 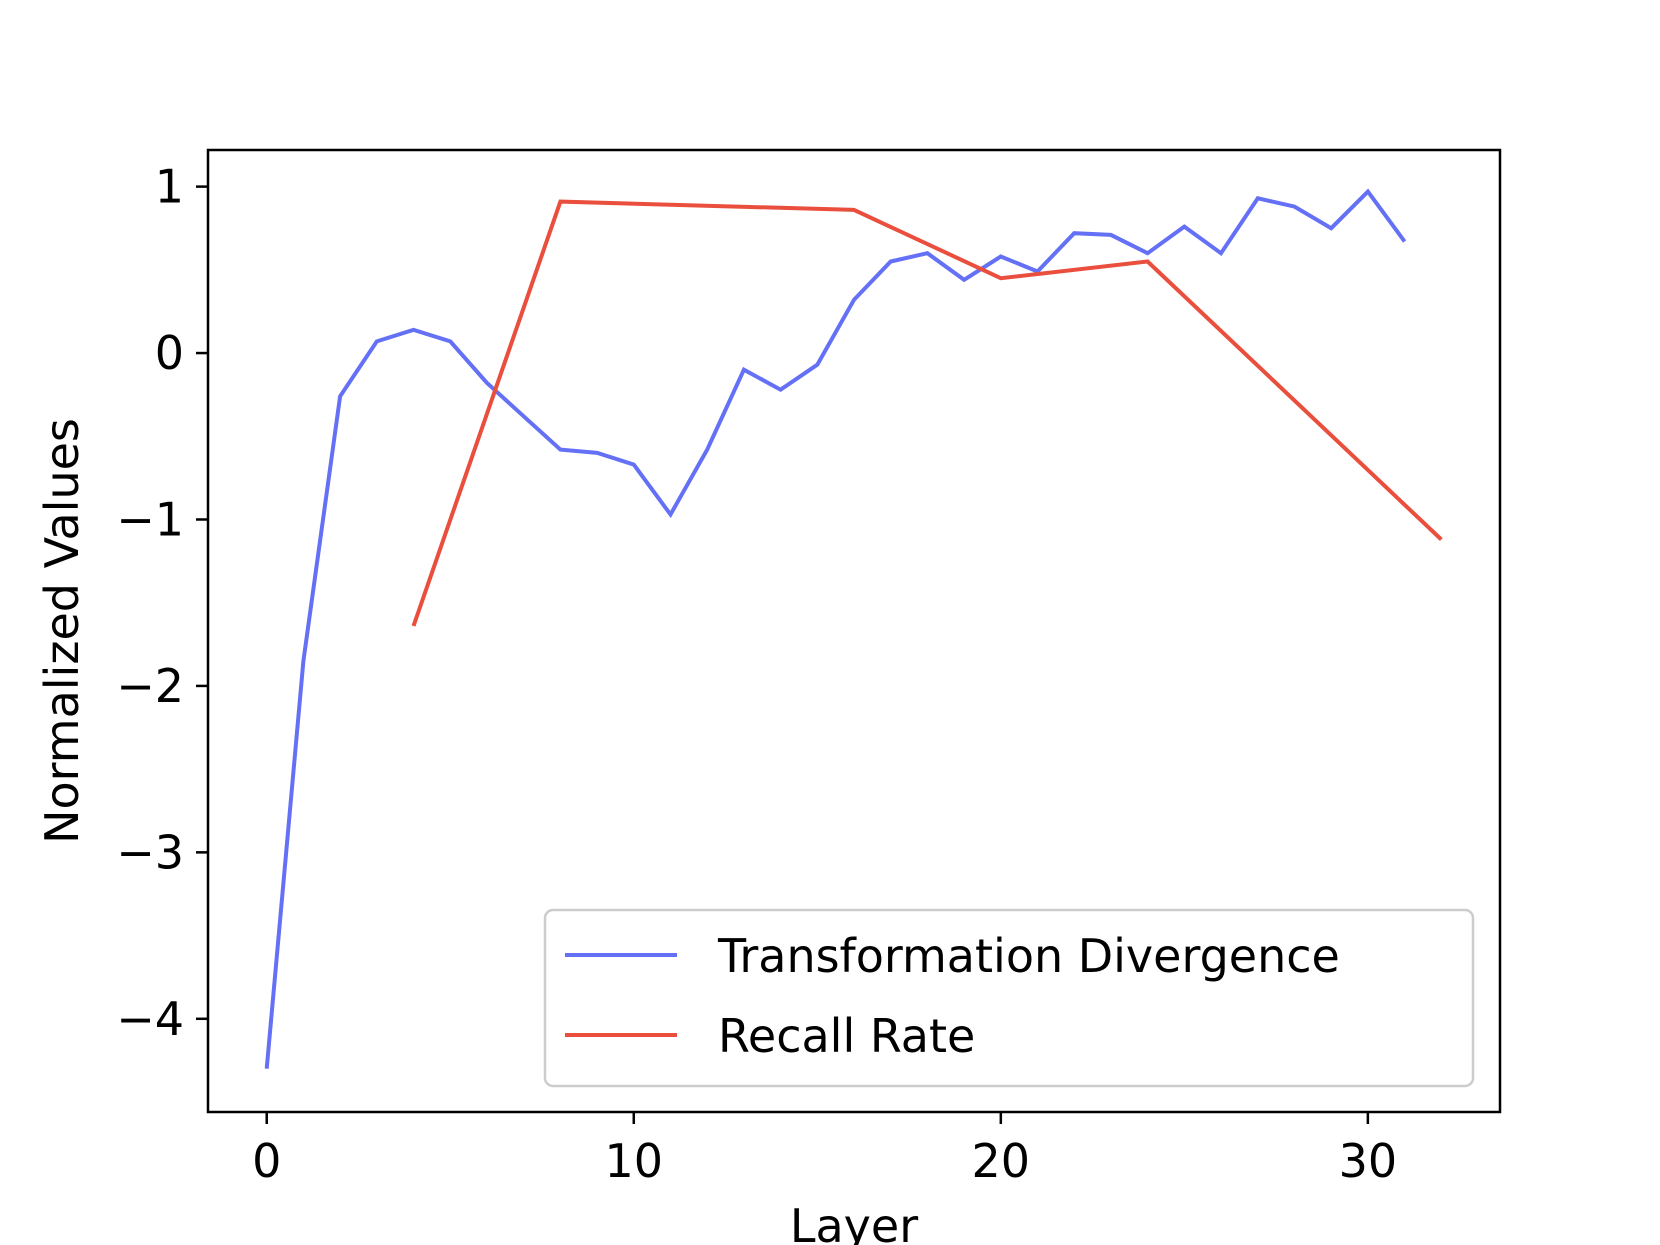 What do you see at coordinates (1368, 1161) in the screenshot?
I see `x-tick-label: 30` at bounding box center [1368, 1161].